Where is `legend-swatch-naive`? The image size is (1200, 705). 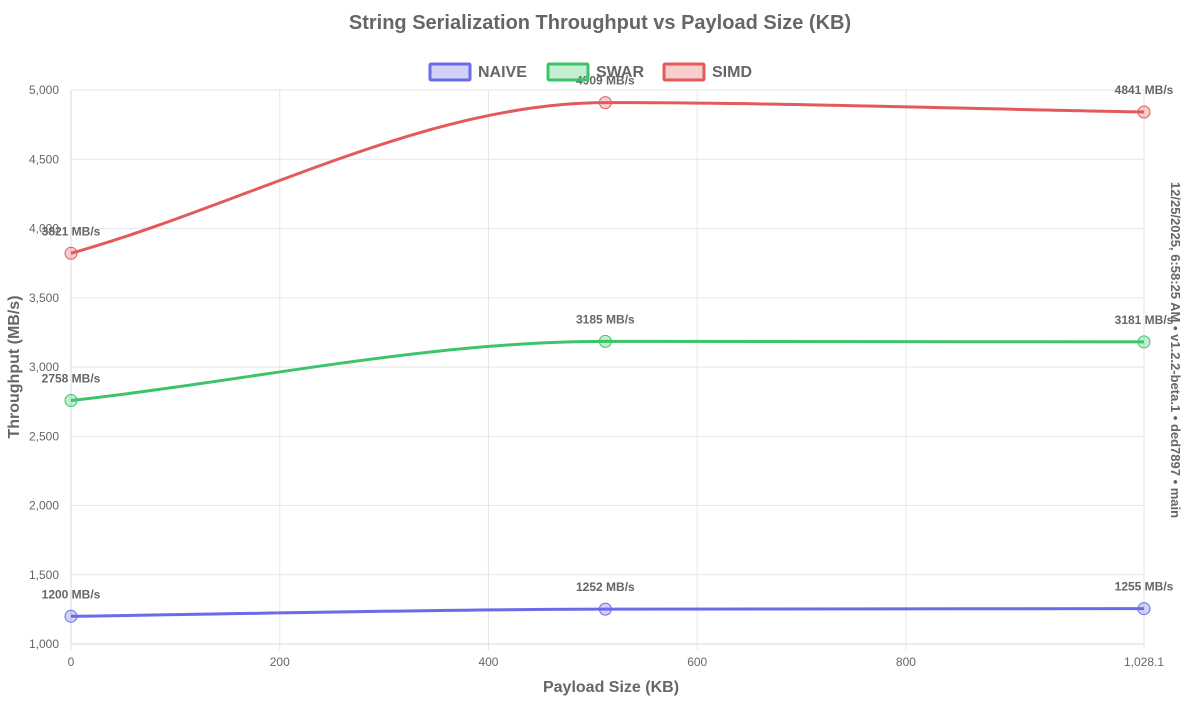 legend-swatch-naive is located at coordinates (450, 72).